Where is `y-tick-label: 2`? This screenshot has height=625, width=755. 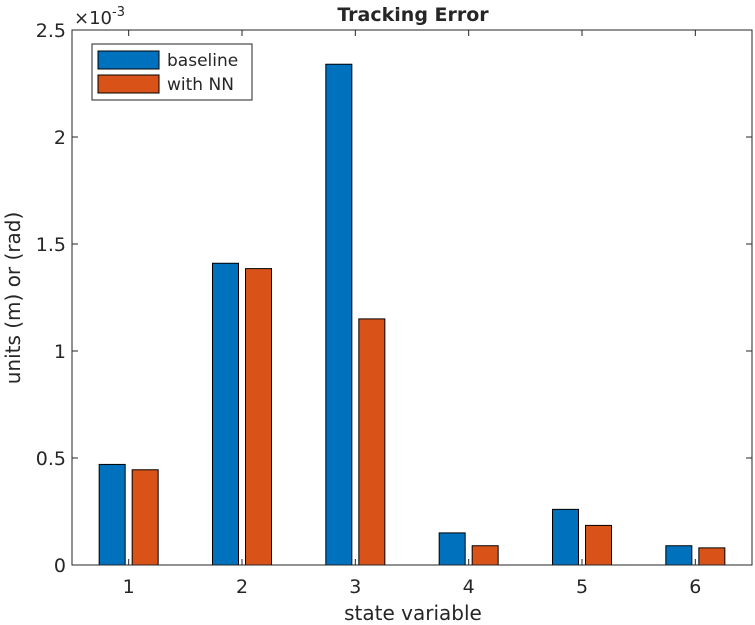
y-tick-label: 2 is located at coordinates (60, 138).